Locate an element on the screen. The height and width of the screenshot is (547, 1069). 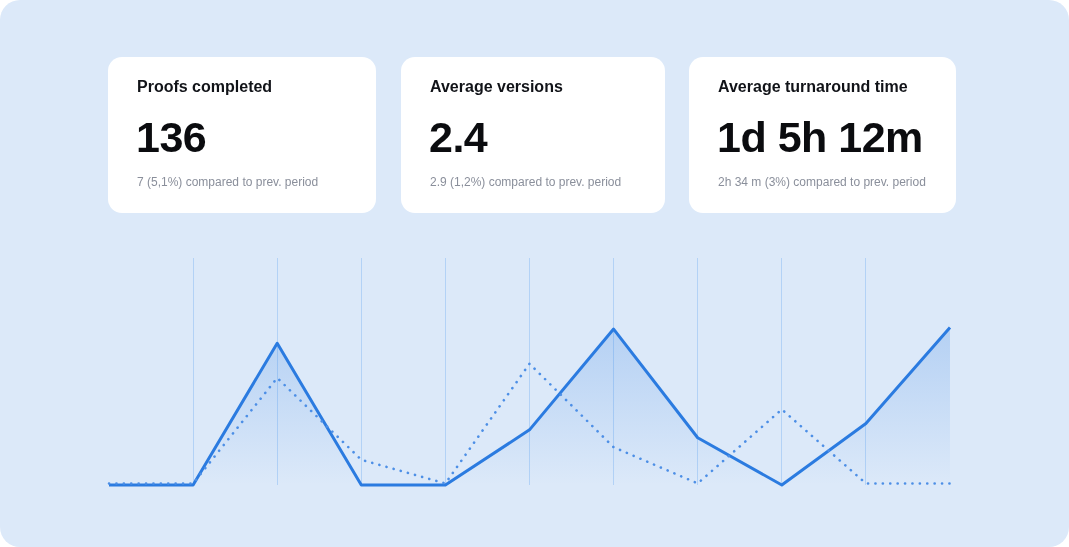
text: 7 (5,1%) compared to prev. period is located at coordinates (228, 182).